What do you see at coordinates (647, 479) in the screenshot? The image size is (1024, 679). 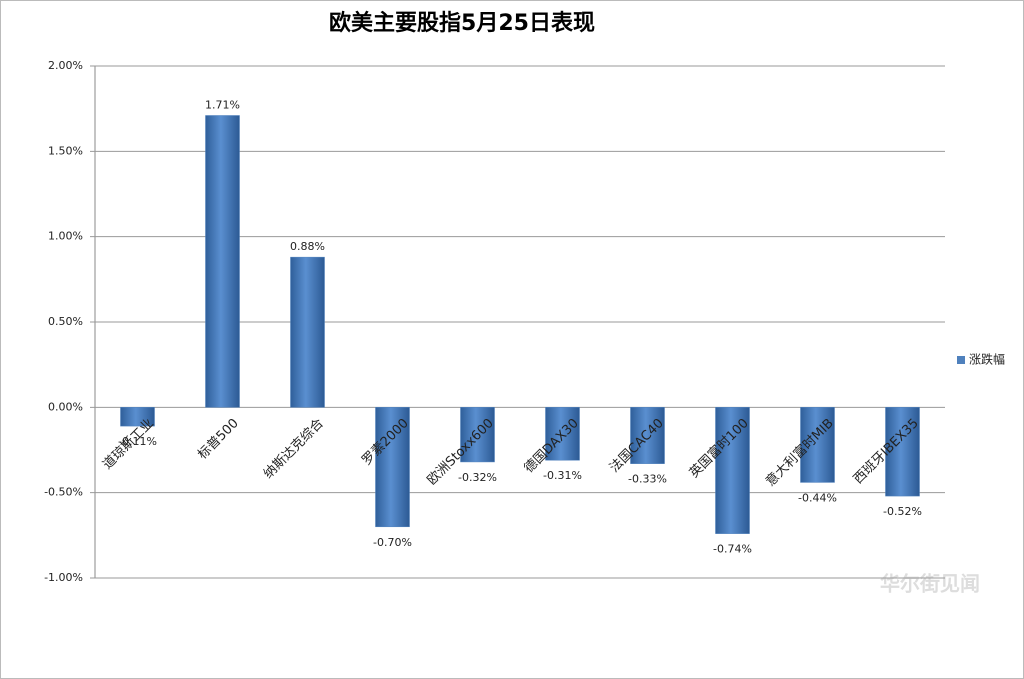 I see `value-label: -0.33%` at bounding box center [647, 479].